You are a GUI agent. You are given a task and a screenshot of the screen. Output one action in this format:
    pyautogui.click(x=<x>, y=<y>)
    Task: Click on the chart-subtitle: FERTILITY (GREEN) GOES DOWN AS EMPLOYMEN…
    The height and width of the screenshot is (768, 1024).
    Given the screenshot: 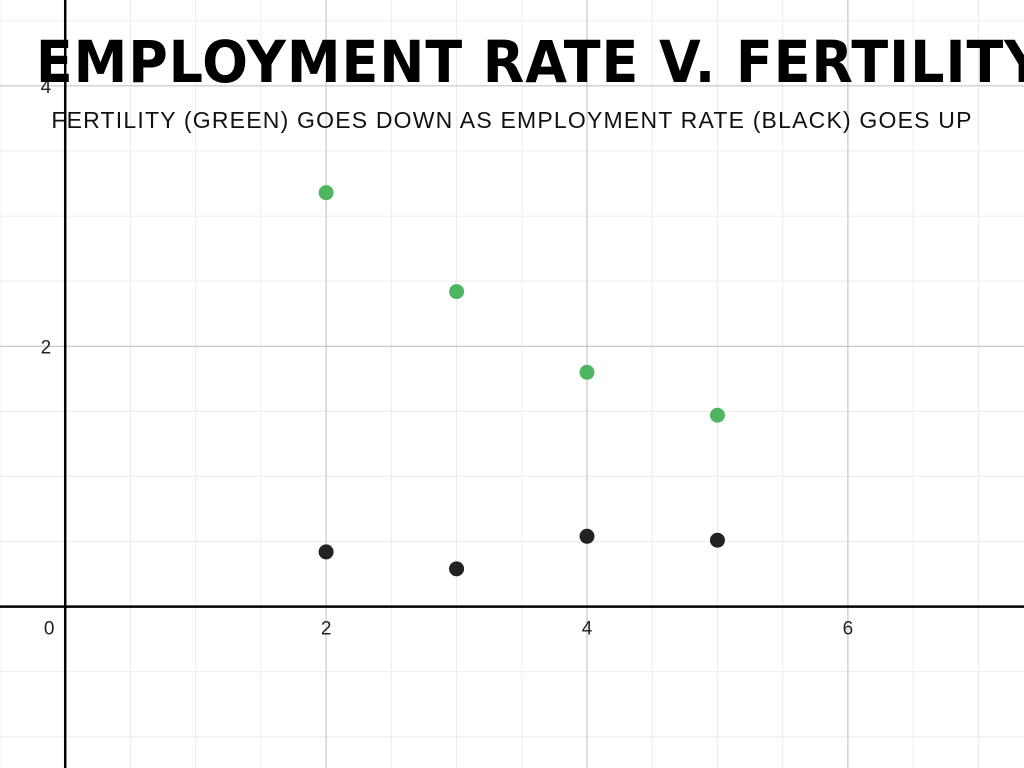 What is the action you would take?
    pyautogui.click(x=512, y=120)
    